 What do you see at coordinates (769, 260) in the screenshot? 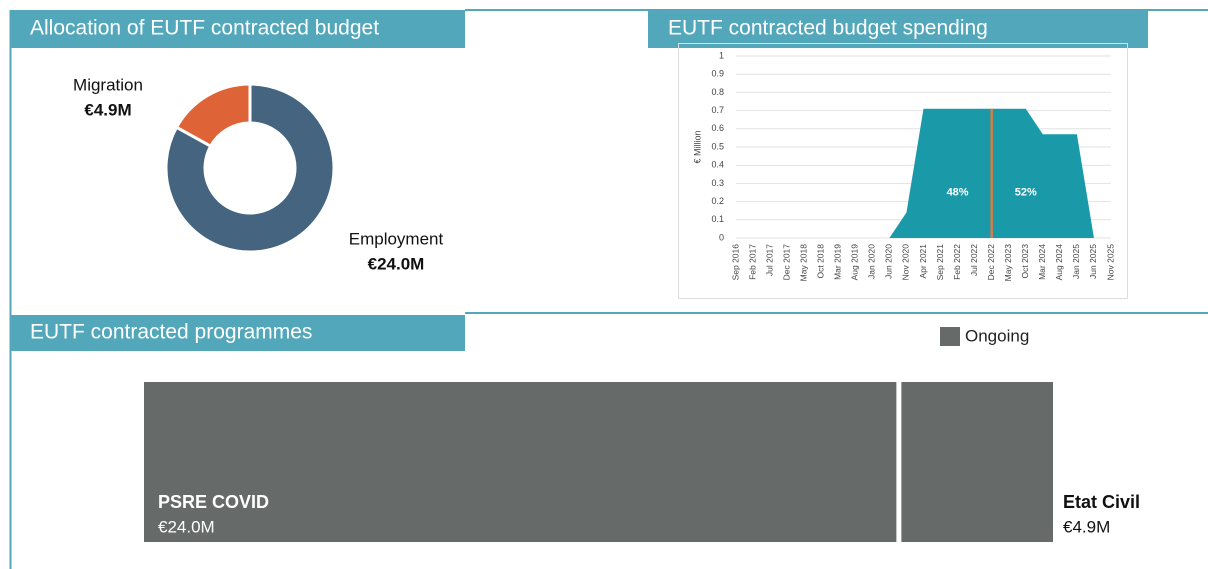
I see `x-tick-label: Jul 2017` at bounding box center [769, 260].